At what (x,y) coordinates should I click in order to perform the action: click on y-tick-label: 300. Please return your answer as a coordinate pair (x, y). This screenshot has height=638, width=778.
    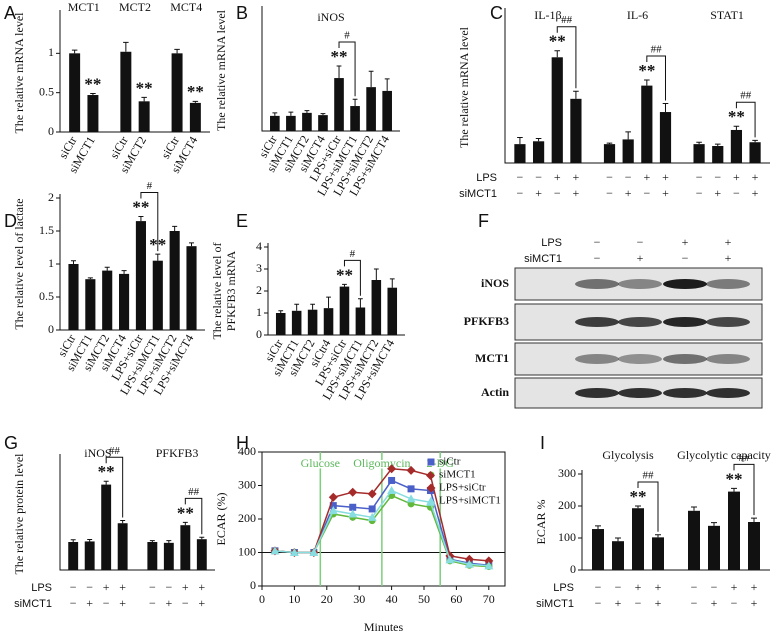
    Looking at the image, I should click on (247, 484).